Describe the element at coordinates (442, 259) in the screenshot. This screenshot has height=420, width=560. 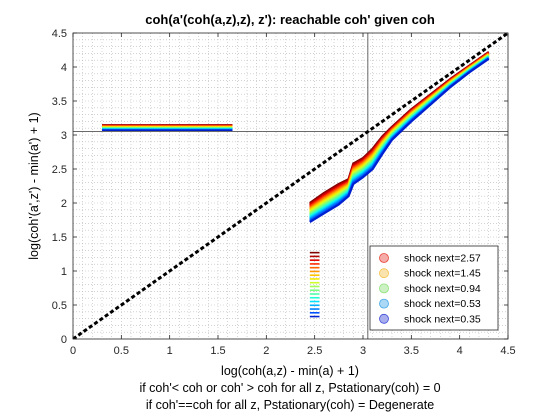
I see `legend-label: shock next=2.57` at that location.